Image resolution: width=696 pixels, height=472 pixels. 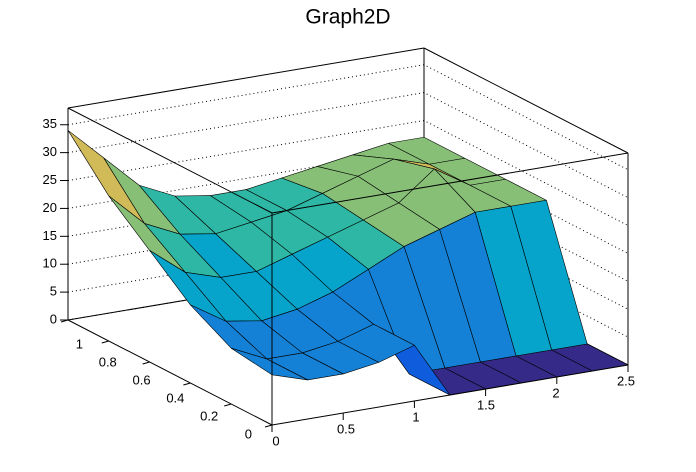 I want to click on x-tick-label: 2.5, so click(x=626, y=380).